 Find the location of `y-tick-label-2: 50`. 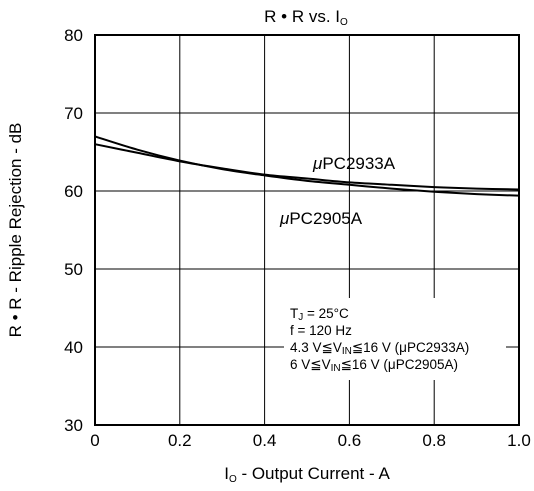

y-tick-label-2: 50 is located at coordinates (73, 269).